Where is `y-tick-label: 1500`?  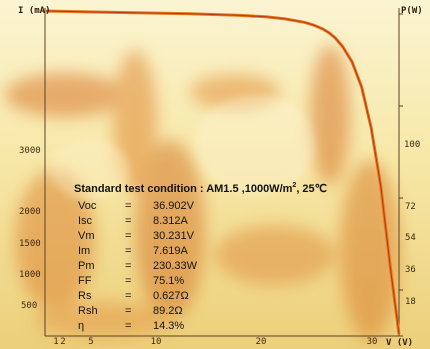 y-tick-label: 1500 is located at coordinates (30, 244).